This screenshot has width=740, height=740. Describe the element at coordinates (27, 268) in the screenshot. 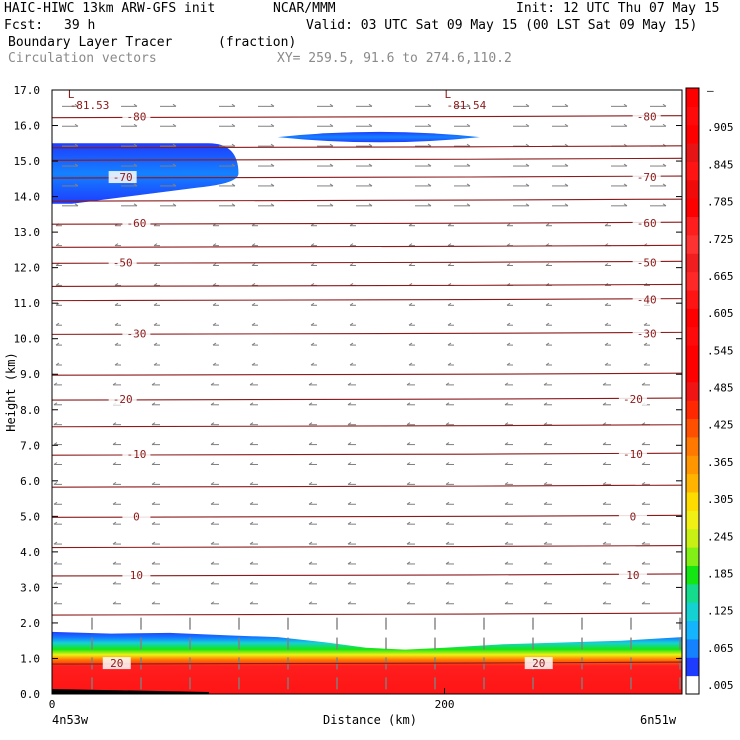

I see `y-tick-label: 12.0` at that location.